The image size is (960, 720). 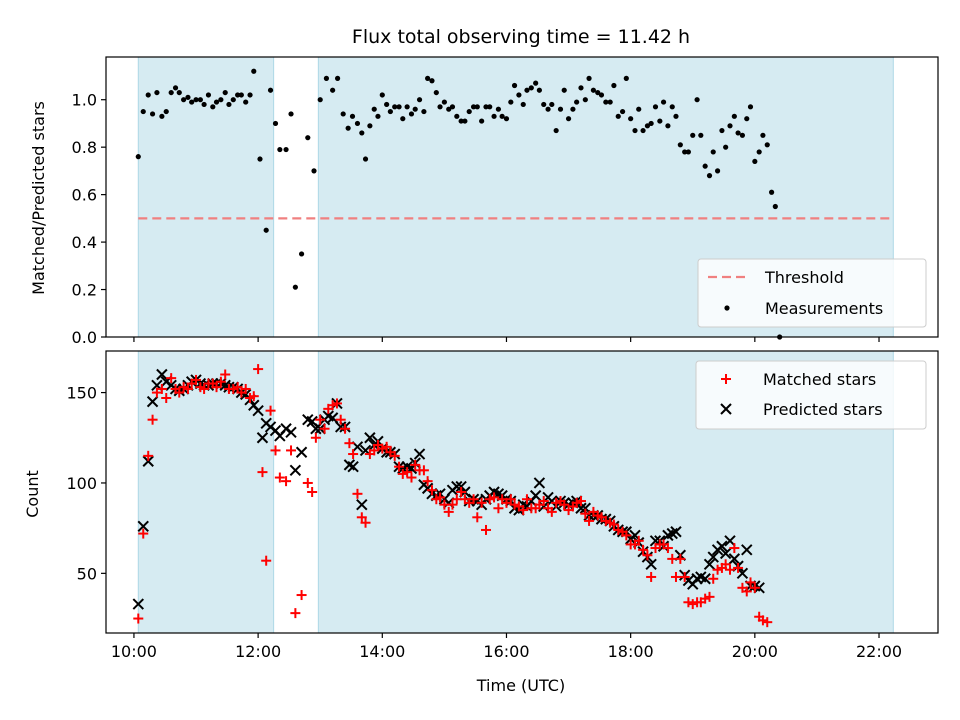 I want to click on y-tick-label: 0.2, so click(x=84, y=290).